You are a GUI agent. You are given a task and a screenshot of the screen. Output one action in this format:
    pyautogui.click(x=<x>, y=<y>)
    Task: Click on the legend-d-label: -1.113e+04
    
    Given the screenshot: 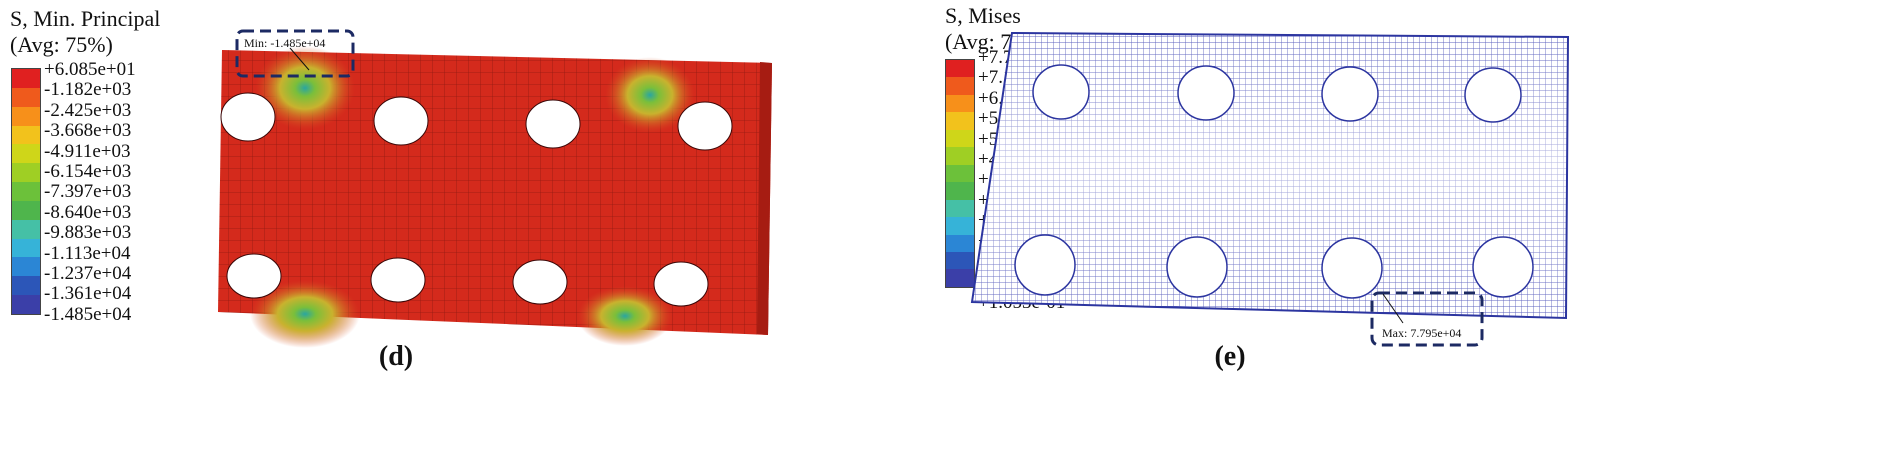 What is the action you would take?
    pyautogui.click(x=87, y=253)
    